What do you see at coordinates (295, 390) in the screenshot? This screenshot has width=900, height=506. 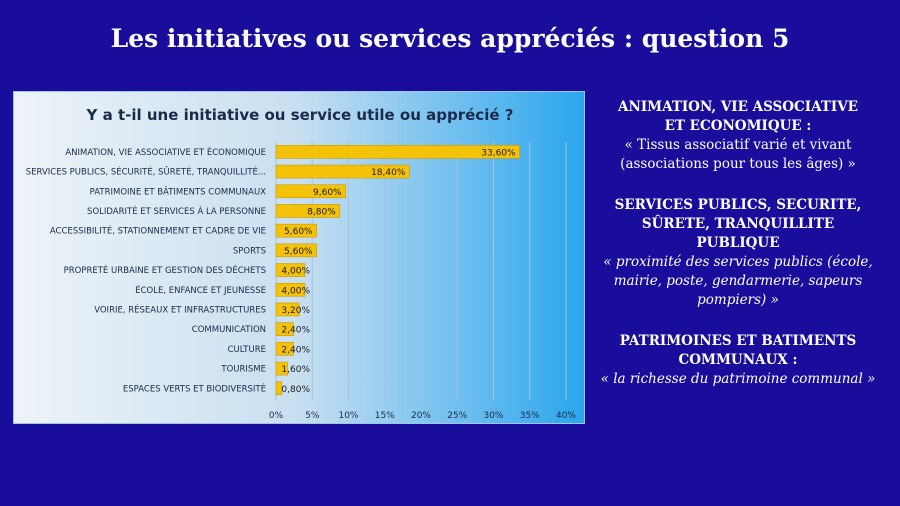 I see `data-label: 0,80%` at bounding box center [295, 390].